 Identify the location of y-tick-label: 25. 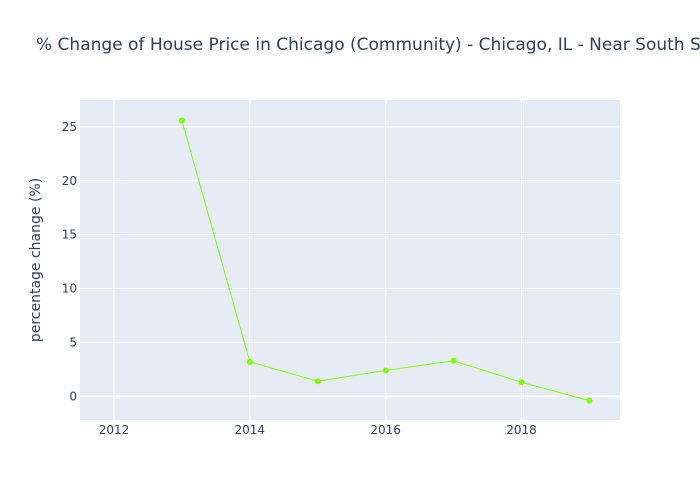
(69, 127).